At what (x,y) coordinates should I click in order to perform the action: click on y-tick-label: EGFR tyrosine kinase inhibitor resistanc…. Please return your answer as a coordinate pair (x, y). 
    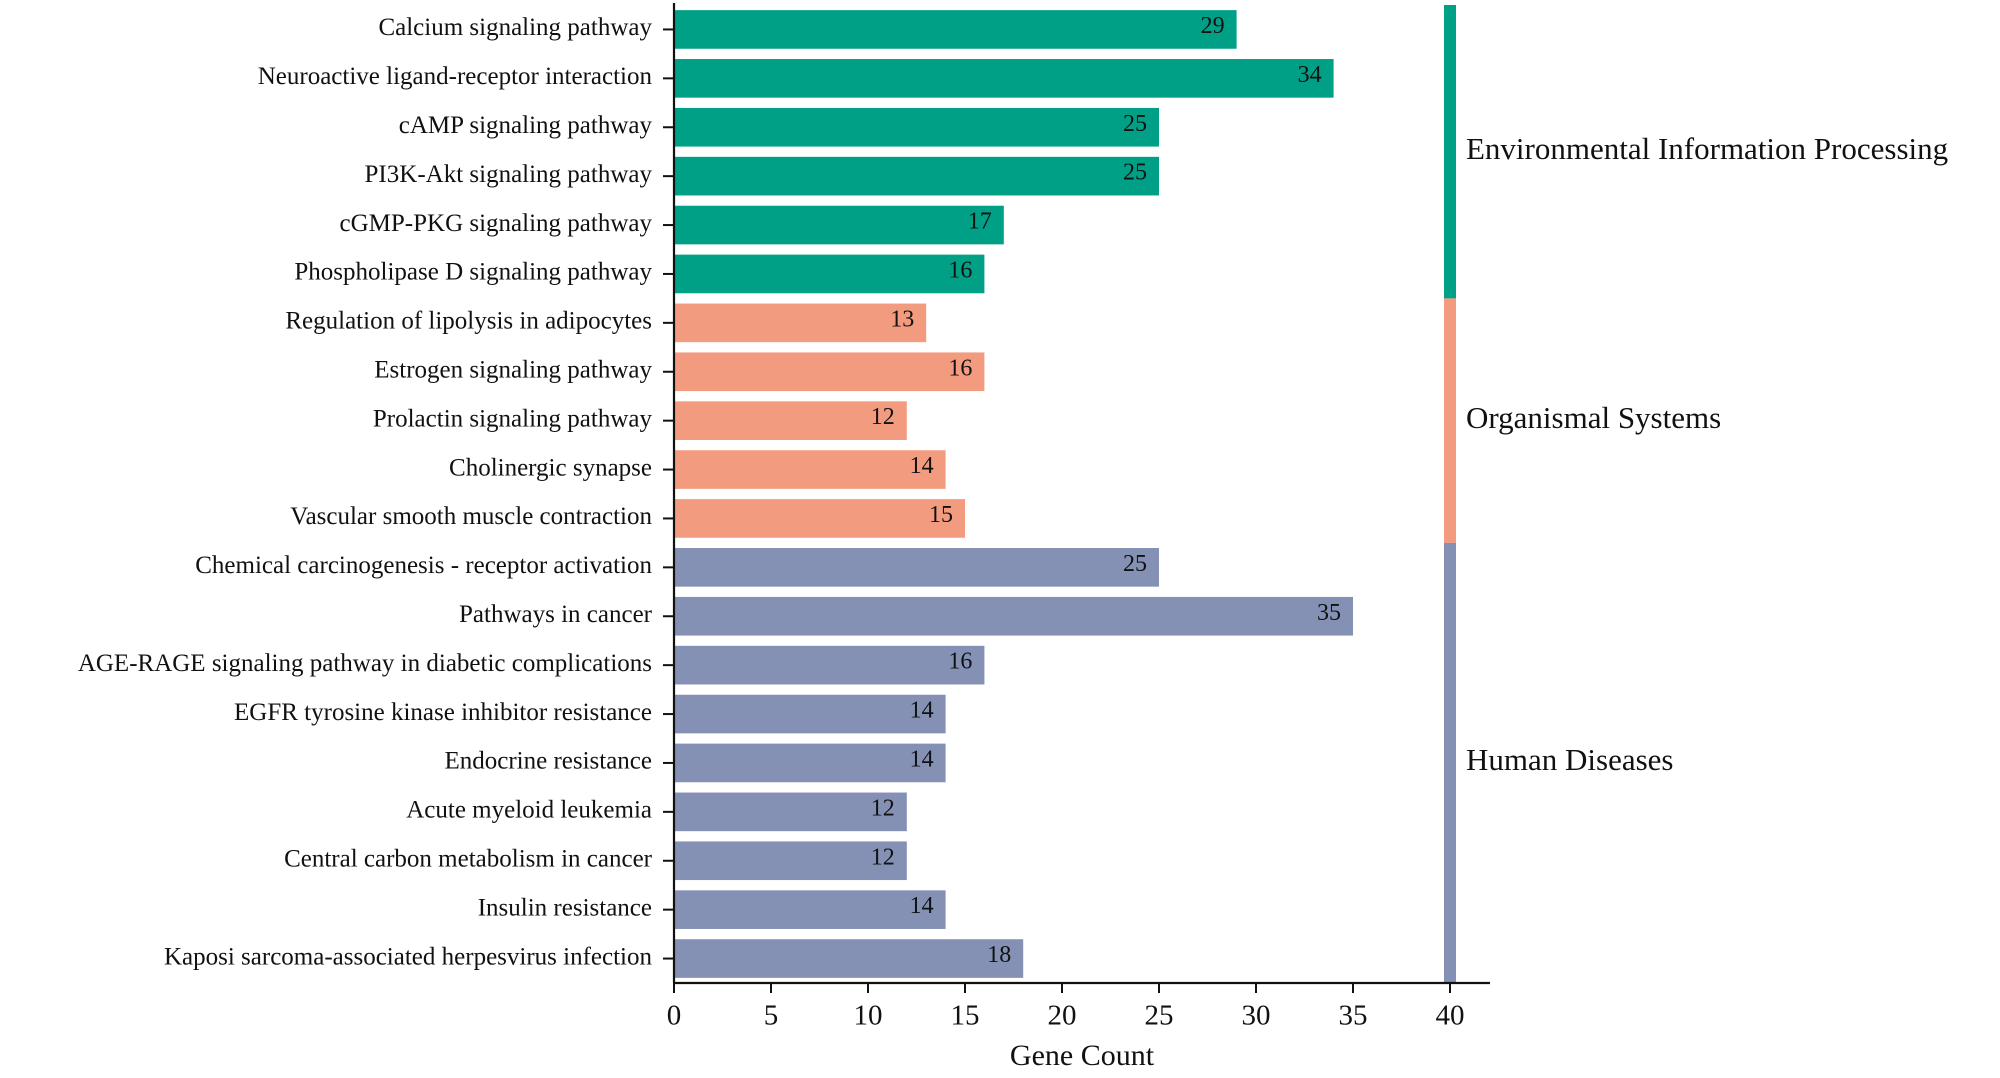
    Looking at the image, I should click on (443, 712).